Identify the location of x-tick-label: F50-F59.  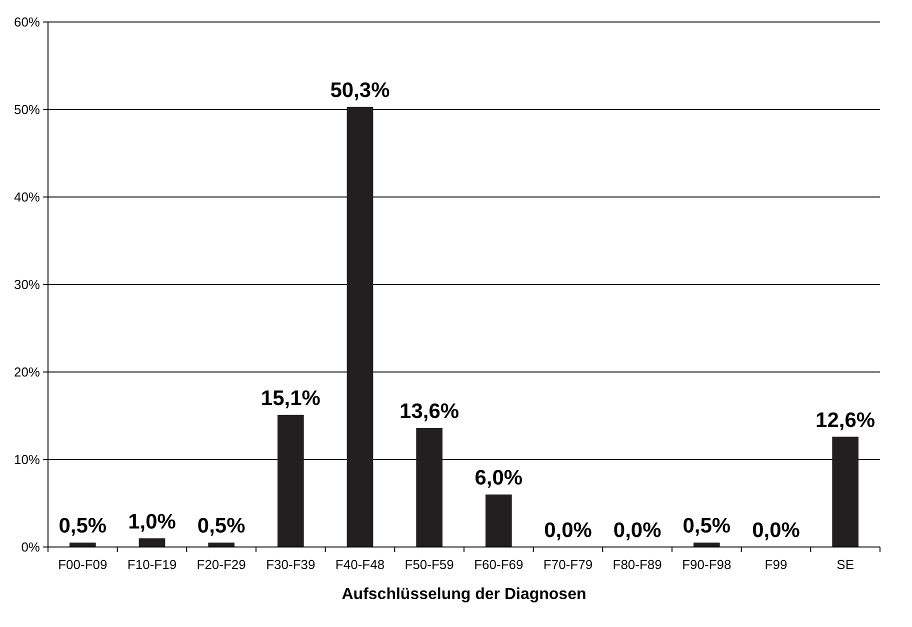
(429, 564).